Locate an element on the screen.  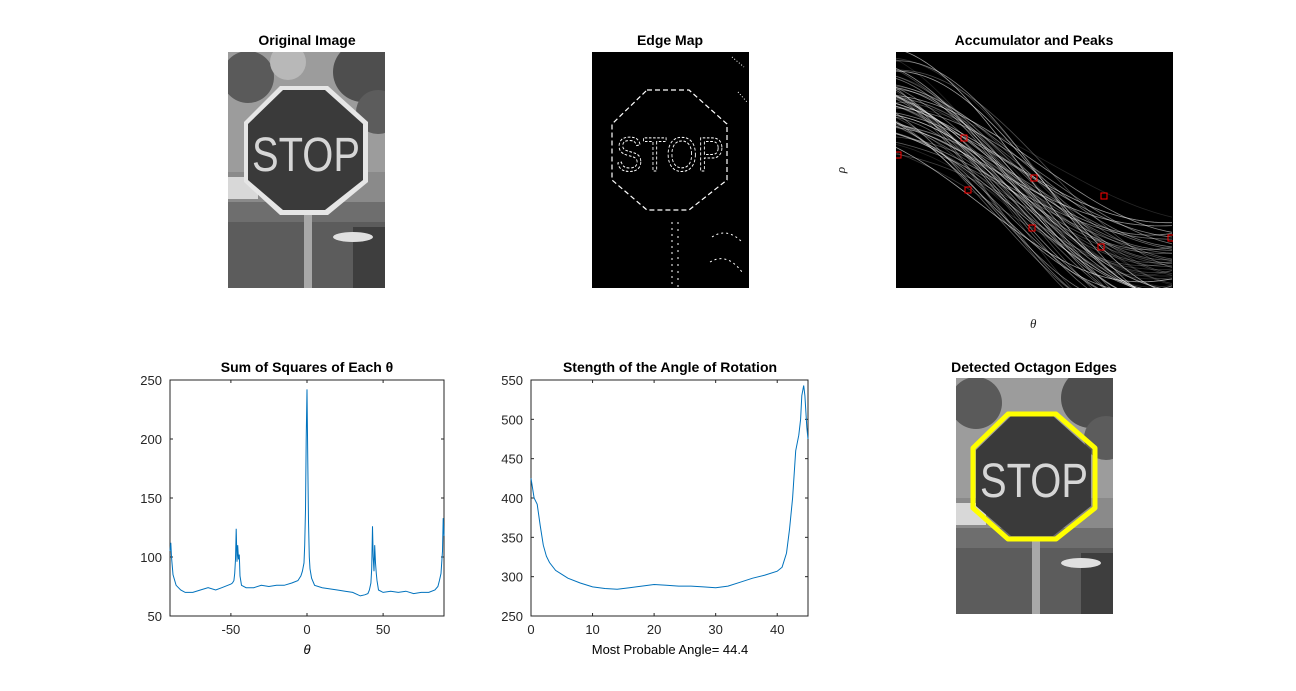
x-tick-label: 40 is located at coordinates (777, 629).